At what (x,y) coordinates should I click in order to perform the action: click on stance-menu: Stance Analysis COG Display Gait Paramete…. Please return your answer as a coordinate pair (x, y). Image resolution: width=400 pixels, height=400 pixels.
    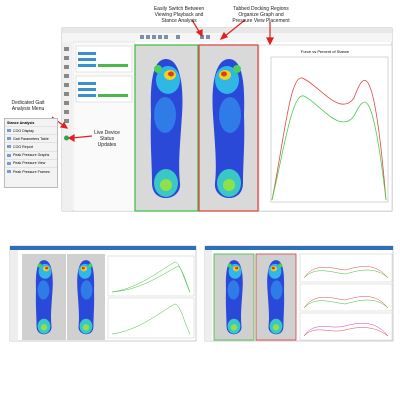
    Looking at the image, I should click on (31, 153).